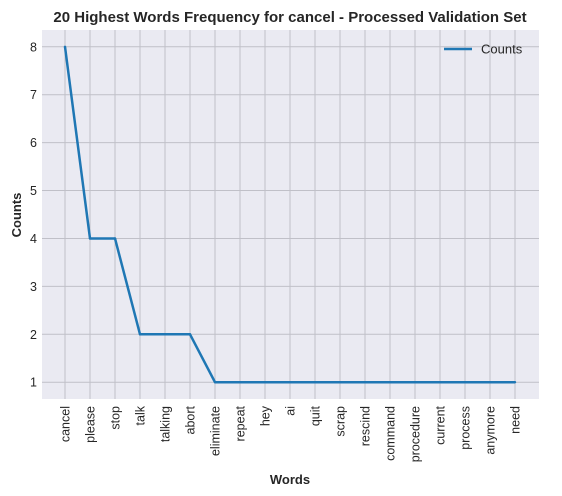  Describe the element at coordinates (440, 382) in the screenshot. I see `data-point-current` at that location.